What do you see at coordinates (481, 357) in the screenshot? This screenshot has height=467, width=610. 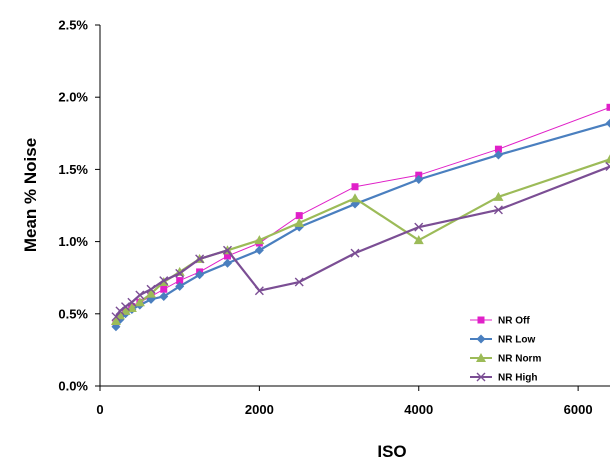 I see `legend-marker-nr-norm` at bounding box center [481, 357].